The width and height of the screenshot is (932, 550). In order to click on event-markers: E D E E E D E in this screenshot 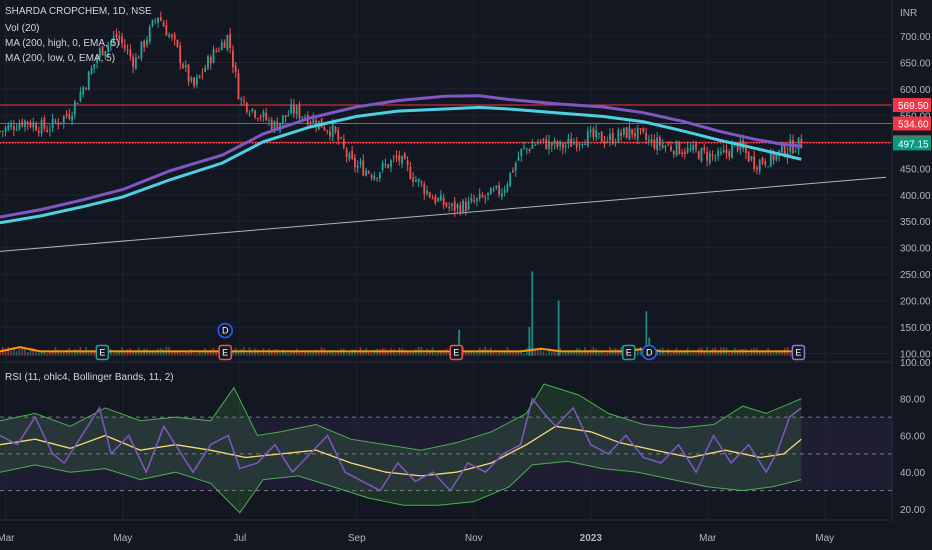, I will do `click(450, 341)`.